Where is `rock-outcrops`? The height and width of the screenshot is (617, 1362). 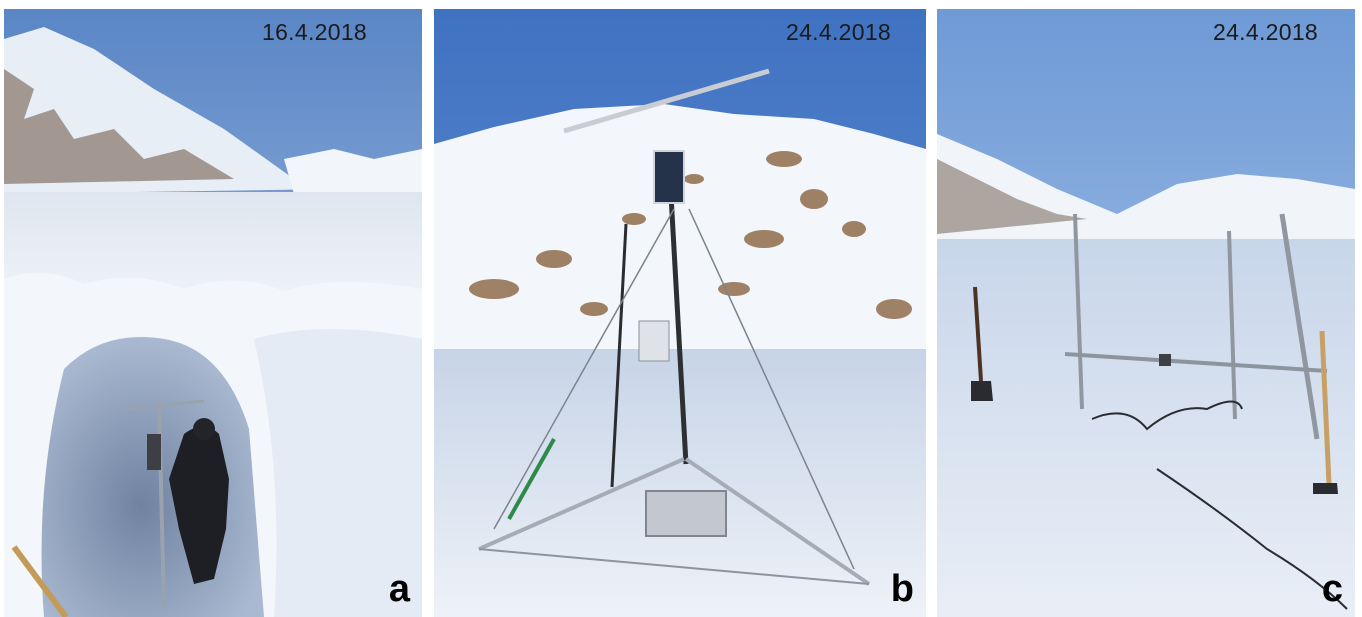
rock-outcrops is located at coordinates (690, 235).